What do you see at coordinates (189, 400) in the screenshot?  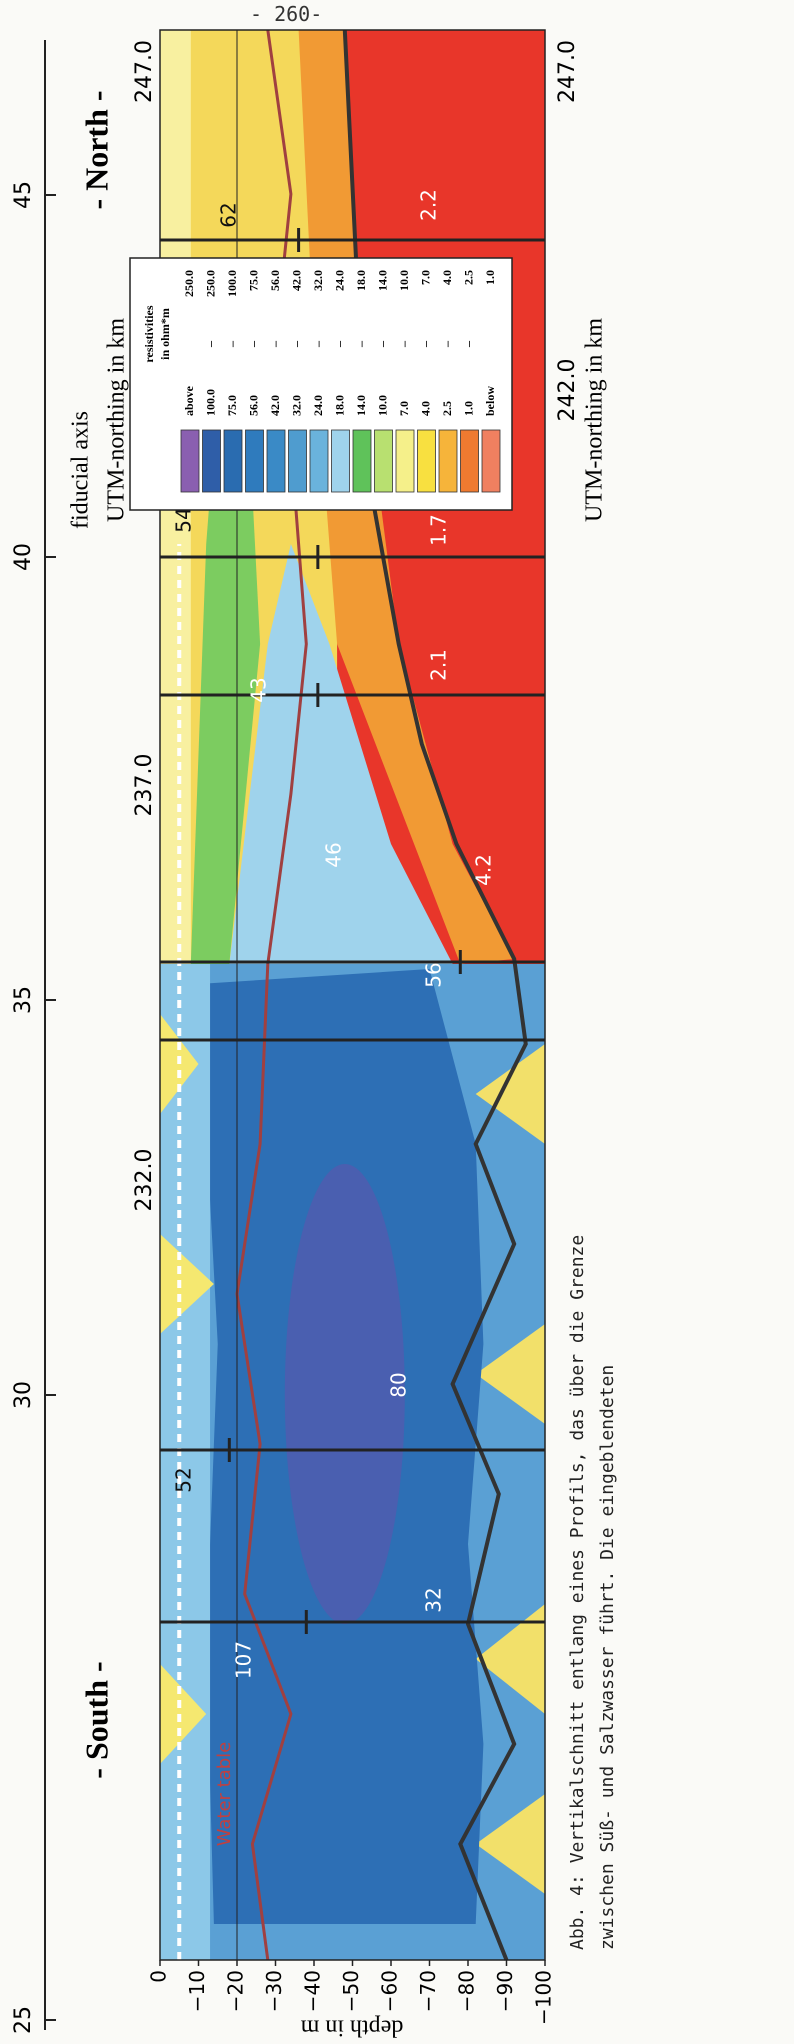 I see `legend-from: above` at bounding box center [189, 400].